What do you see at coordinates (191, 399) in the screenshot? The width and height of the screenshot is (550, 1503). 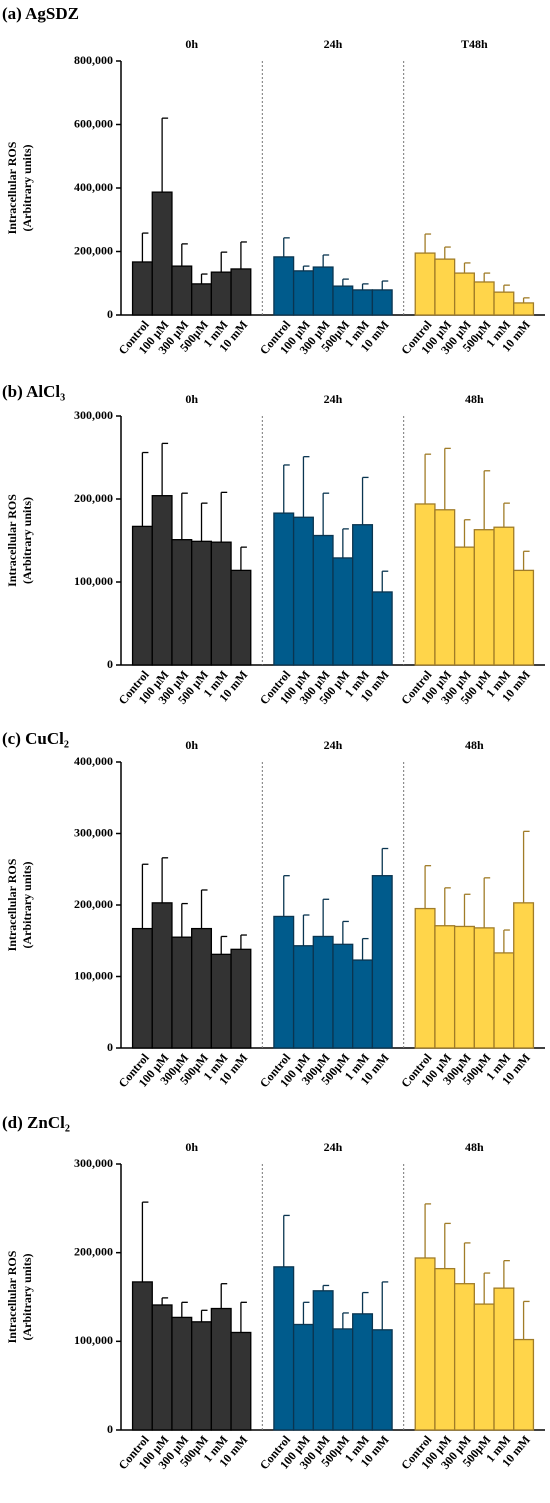 I see `group-label: 0h` at bounding box center [191, 399].